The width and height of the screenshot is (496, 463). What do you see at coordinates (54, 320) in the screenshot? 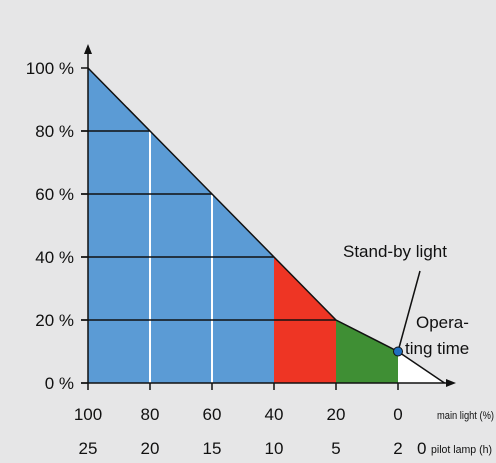
I see `y-tick-label-1: 20 %` at bounding box center [54, 320].